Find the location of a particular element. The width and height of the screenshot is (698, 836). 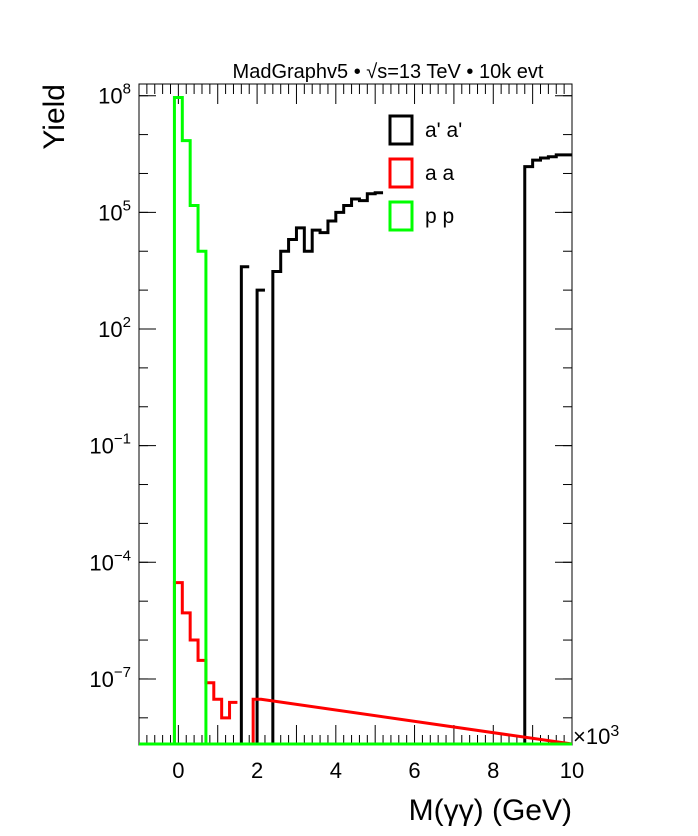

x-axis-title: M(γγ) (GeV) is located at coordinates (490, 810).